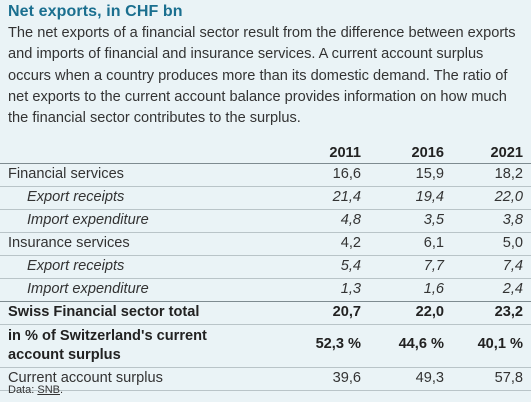 The height and width of the screenshot is (402, 531). Describe the element at coordinates (346, 378) in the screenshot. I see `cell-2011: 39,6` at that location.